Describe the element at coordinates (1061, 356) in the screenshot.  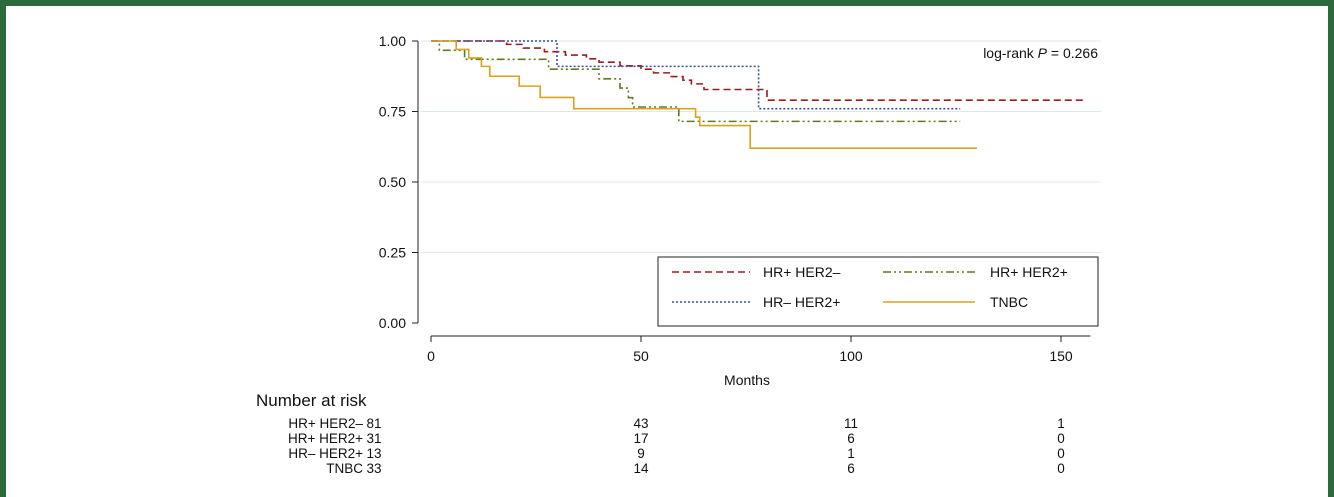
I see `x-tick-label: 150` at that location.